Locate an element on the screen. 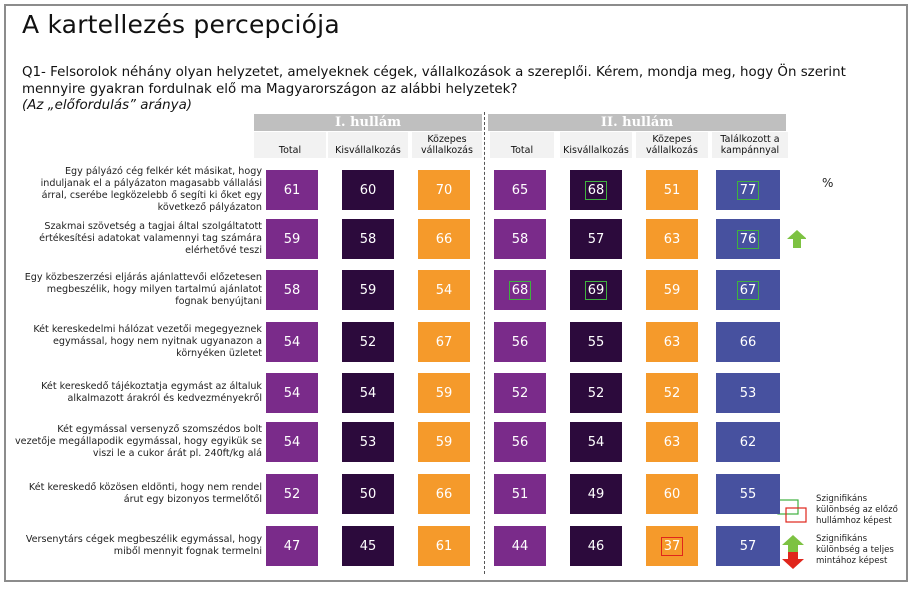 This screenshot has width=916, height=589. unit-label: % is located at coordinates (828, 183).